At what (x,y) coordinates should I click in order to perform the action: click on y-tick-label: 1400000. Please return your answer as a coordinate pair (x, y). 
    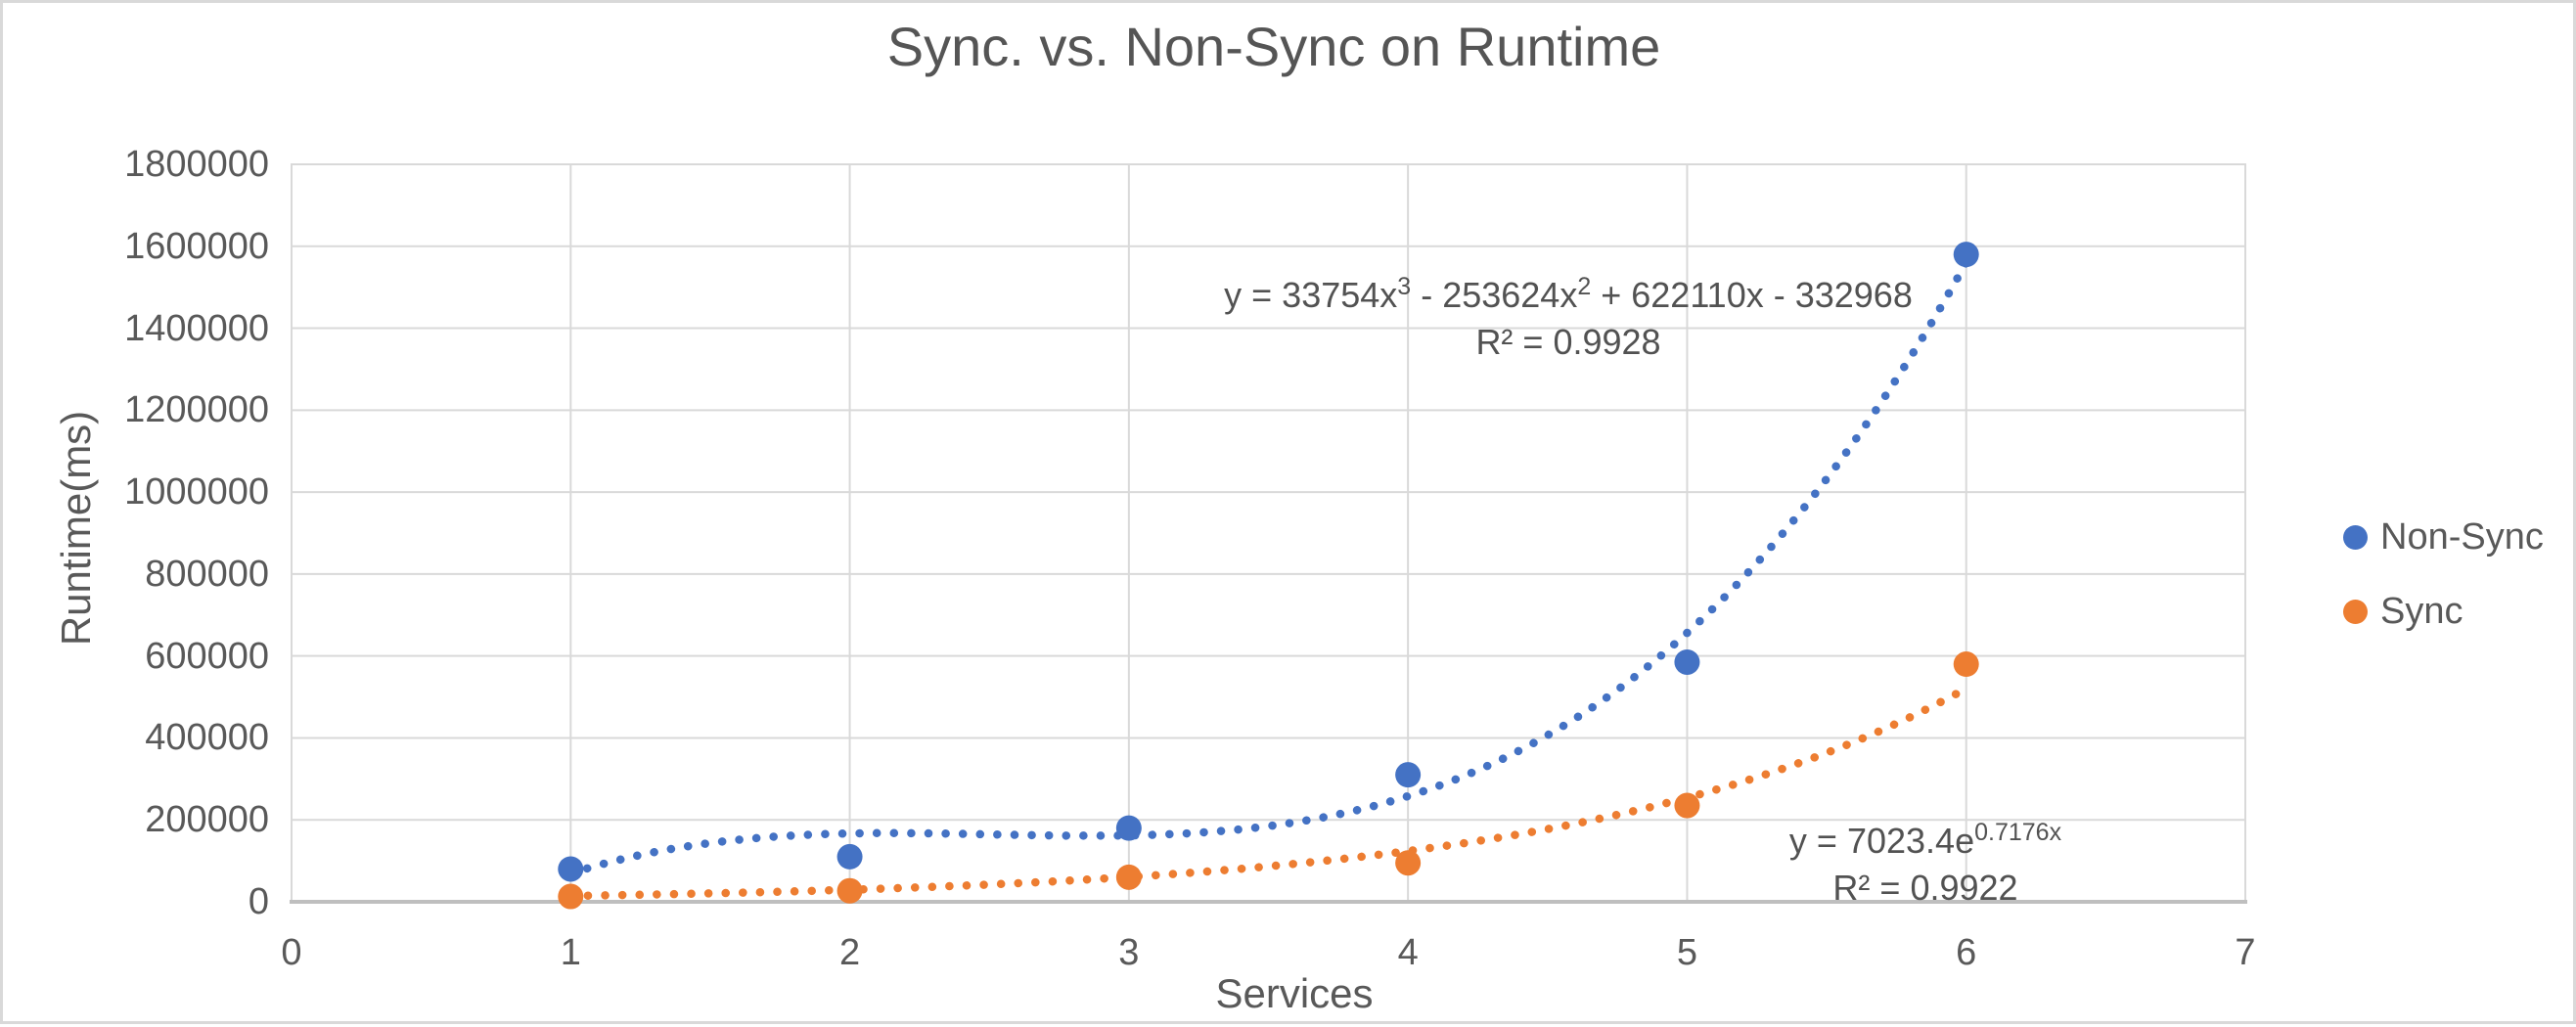
    Looking at the image, I should click on (196, 328).